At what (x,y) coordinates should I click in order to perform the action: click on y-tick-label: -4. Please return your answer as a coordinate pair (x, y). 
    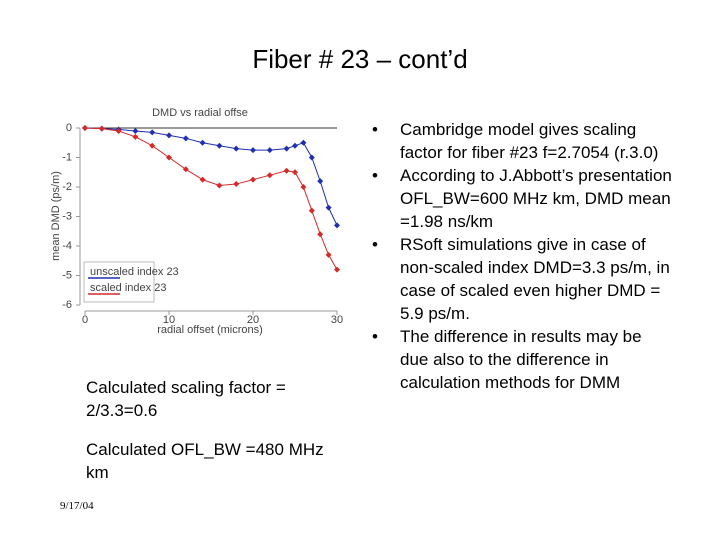
    Looking at the image, I should click on (67, 246).